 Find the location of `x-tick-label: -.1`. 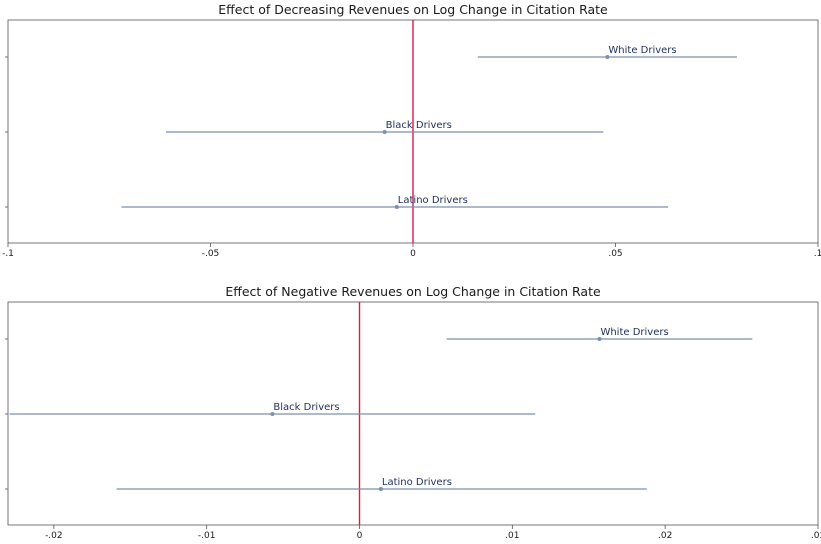

x-tick-label: -.1 is located at coordinates (8, 254).